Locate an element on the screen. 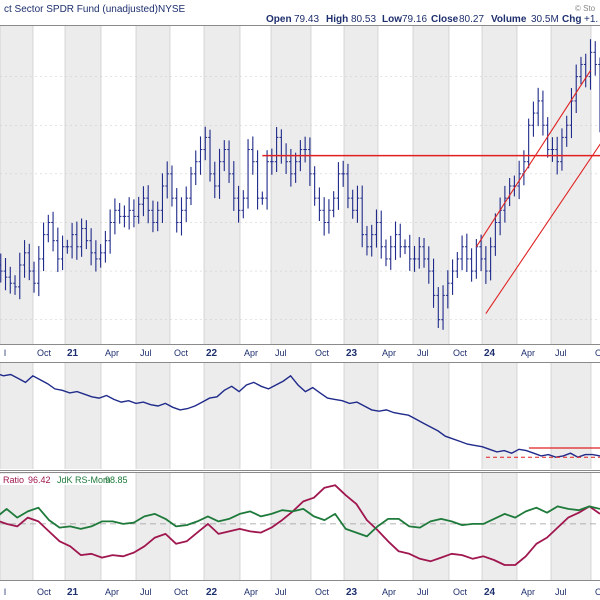  open-value: 79.43 is located at coordinates (306, 19).